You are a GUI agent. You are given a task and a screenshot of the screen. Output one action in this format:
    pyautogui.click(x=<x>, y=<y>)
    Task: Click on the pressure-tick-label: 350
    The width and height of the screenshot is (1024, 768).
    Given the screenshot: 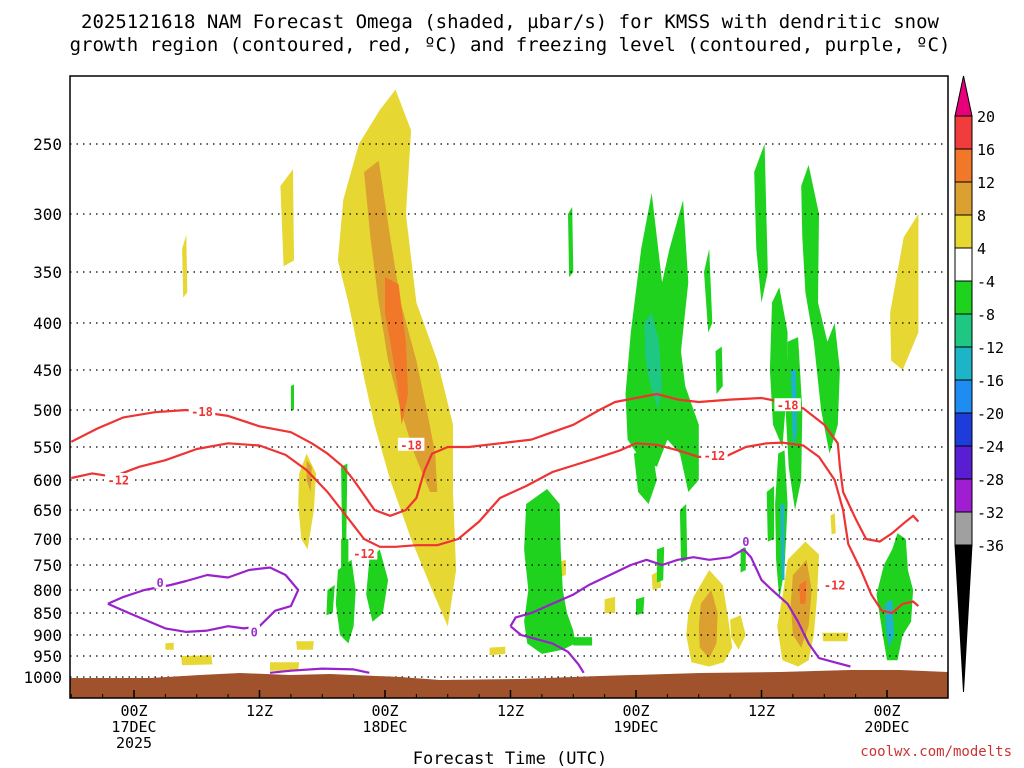 What is the action you would take?
    pyautogui.click(x=47, y=272)
    